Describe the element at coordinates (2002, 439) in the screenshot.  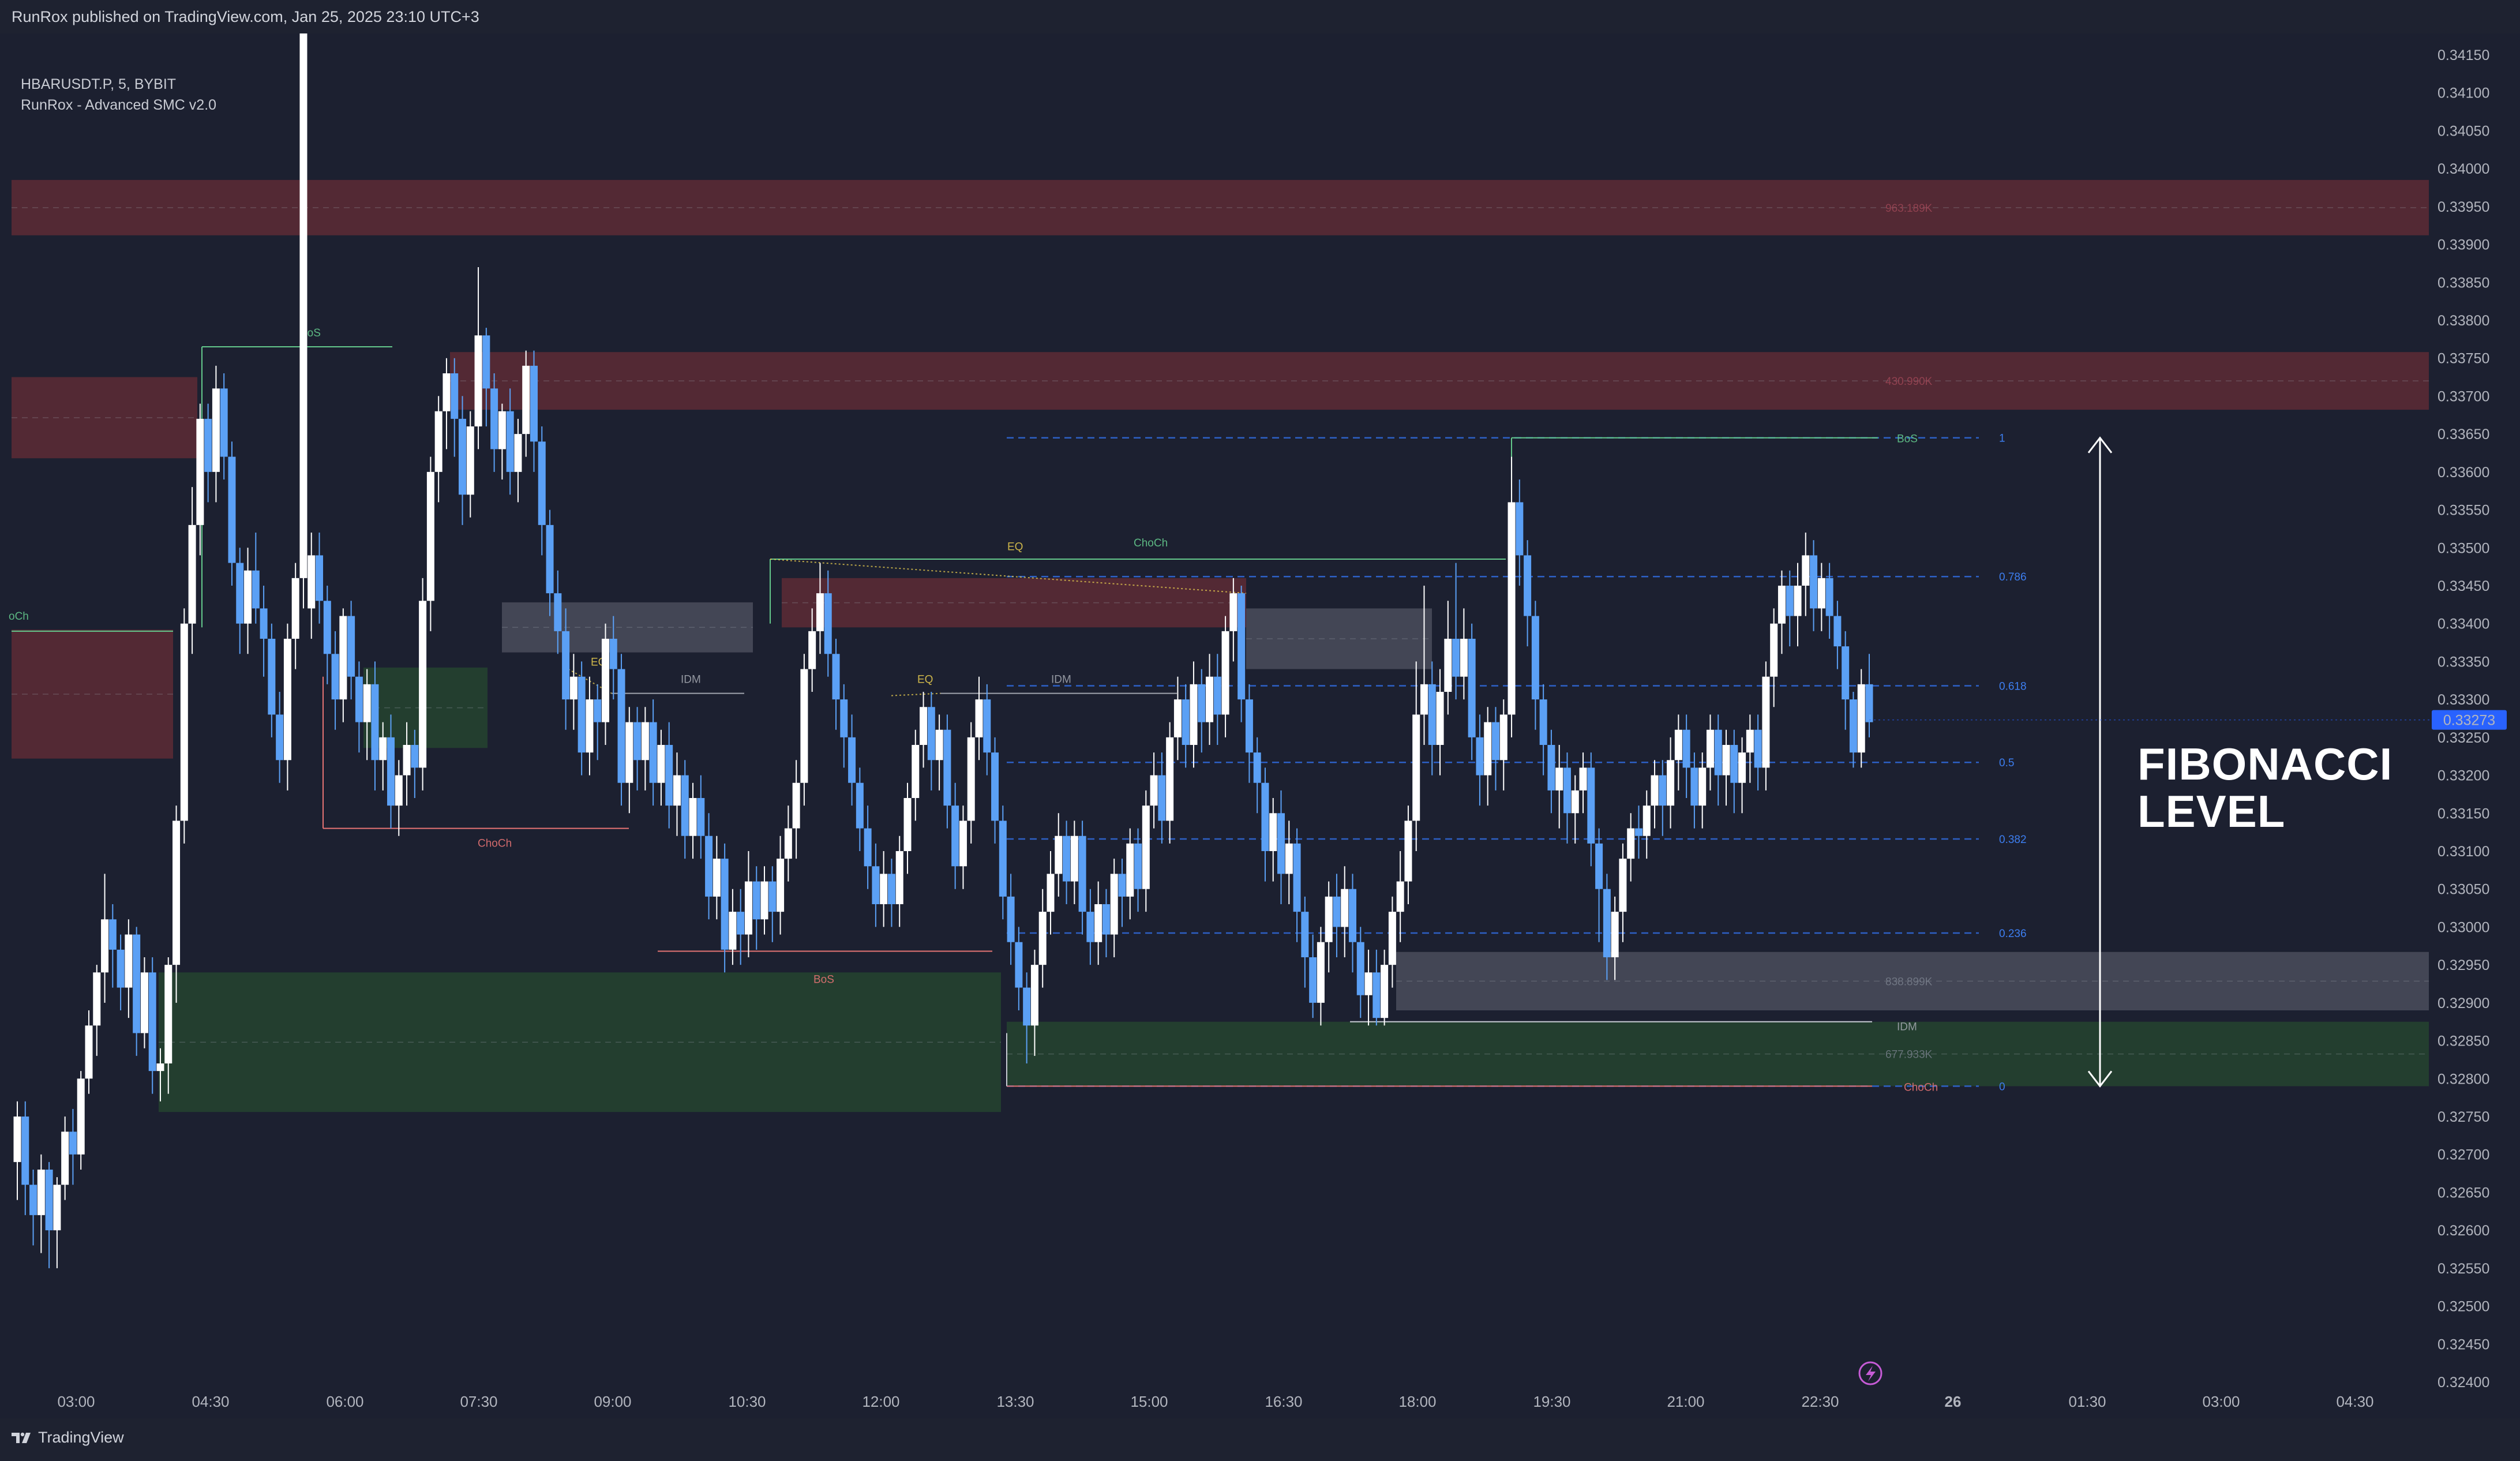
I see `fib-level-label: 1` at that location.